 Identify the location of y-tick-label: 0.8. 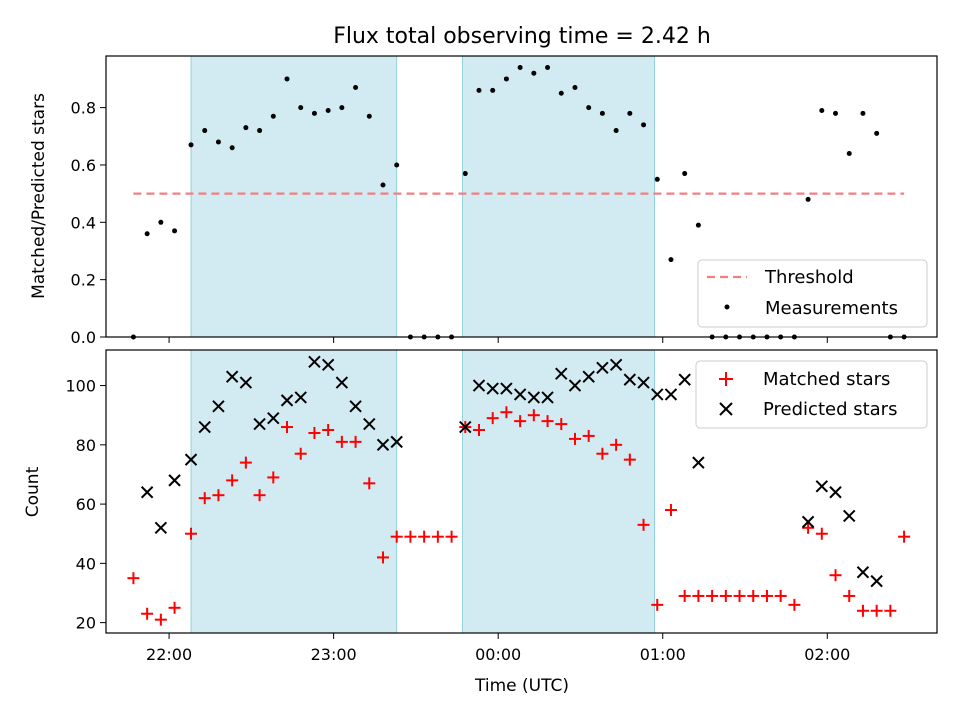
(83, 108).